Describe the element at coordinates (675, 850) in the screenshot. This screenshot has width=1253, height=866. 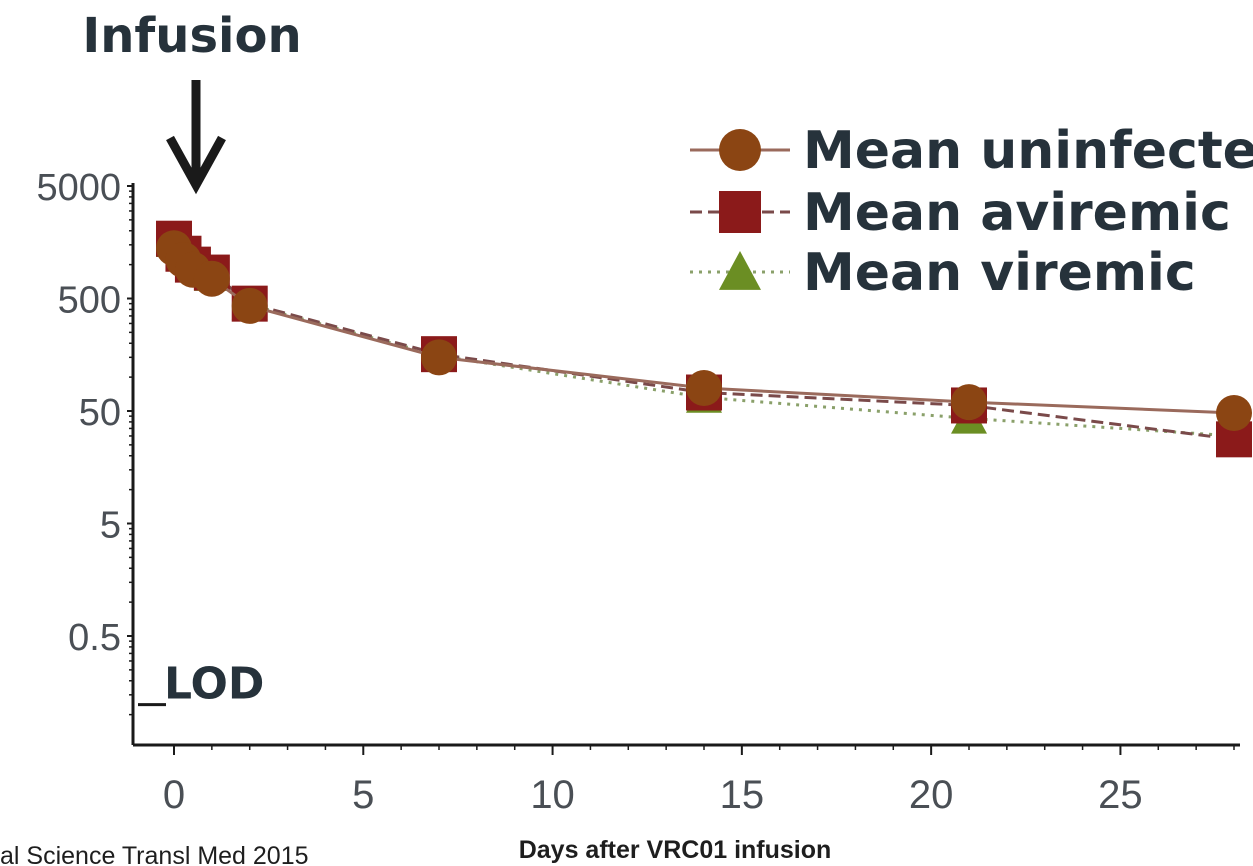
I see `x-axis-label: Days after VRC01 infusion` at that location.